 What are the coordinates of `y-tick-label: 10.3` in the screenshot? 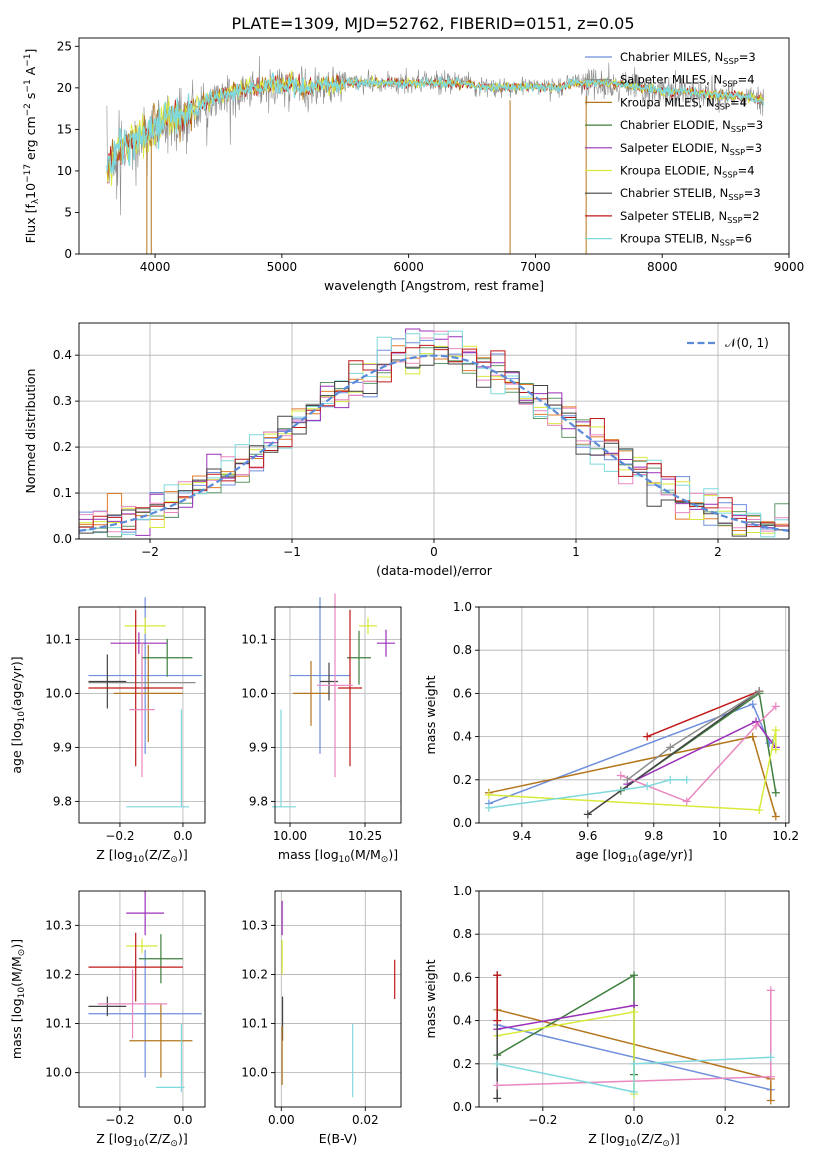 It's located at (254, 925).